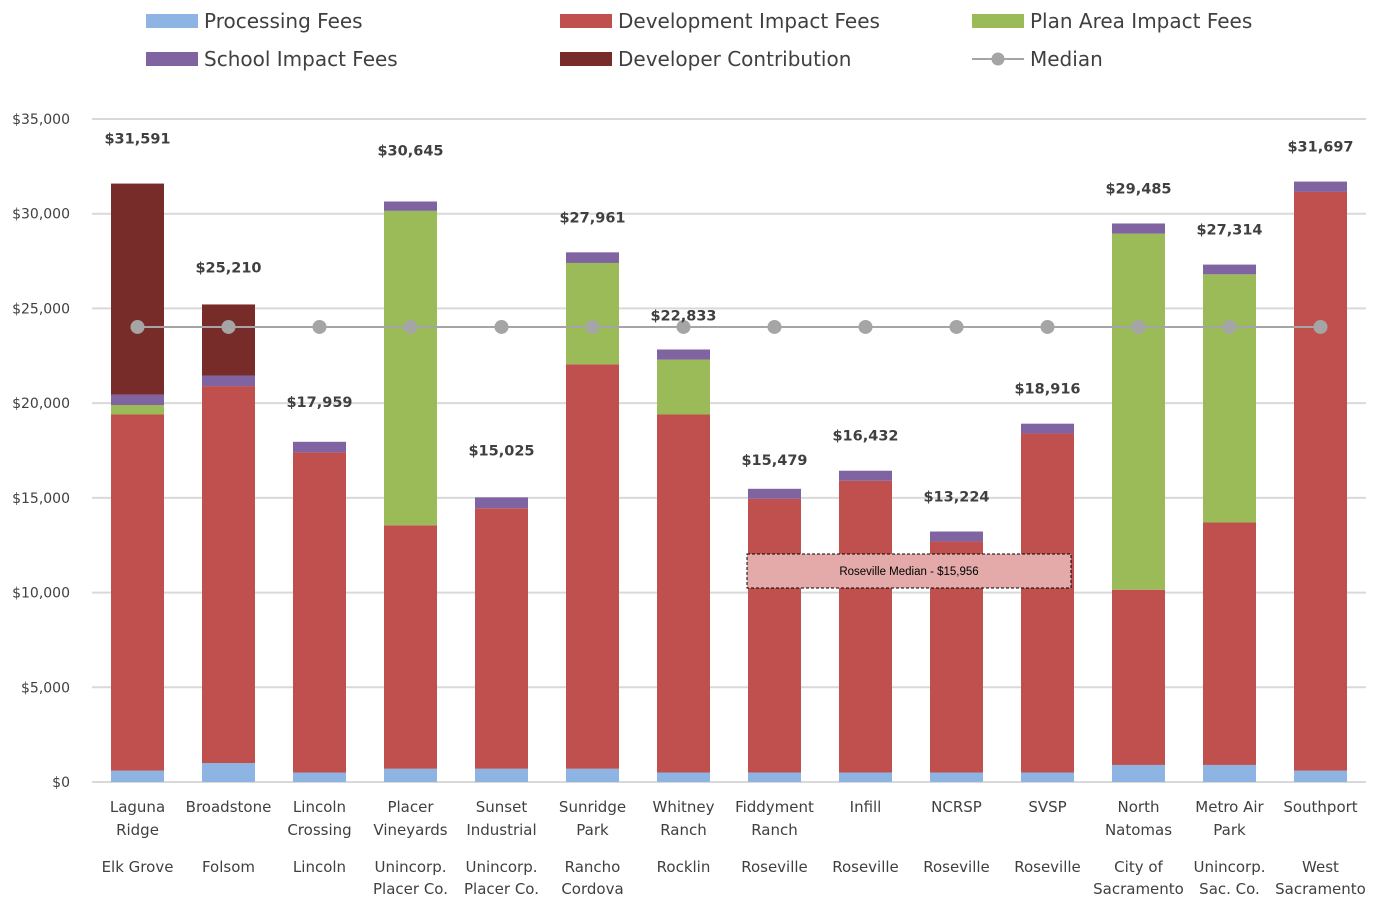  I want to click on category-label: Sunridge, so click(592, 807).